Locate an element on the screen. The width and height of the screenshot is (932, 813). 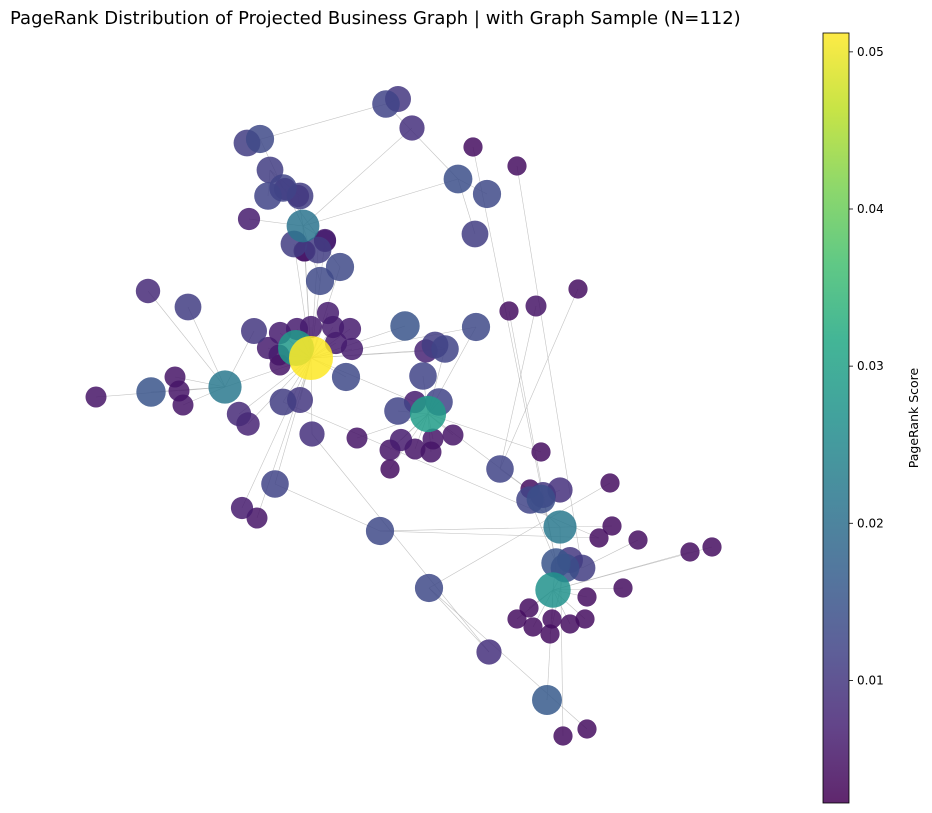
colorbar-tick-label: 0.05 is located at coordinates (870, 52).